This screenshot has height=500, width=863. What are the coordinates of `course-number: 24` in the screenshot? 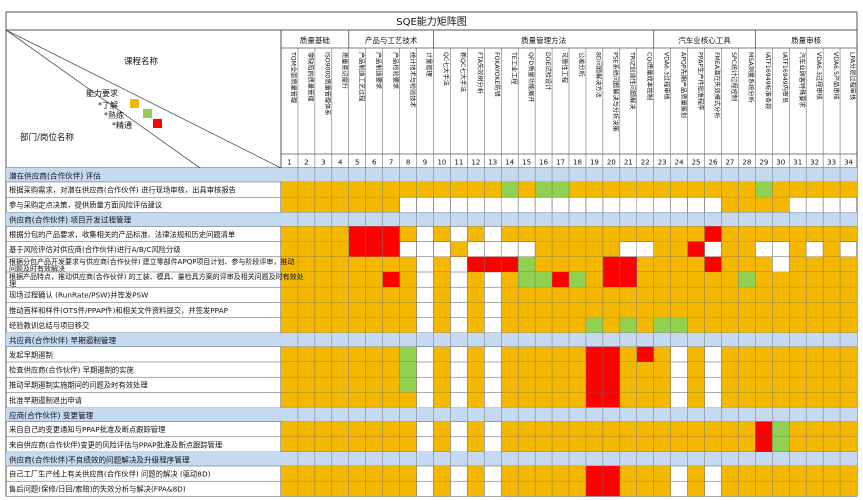 It's located at (679, 163).